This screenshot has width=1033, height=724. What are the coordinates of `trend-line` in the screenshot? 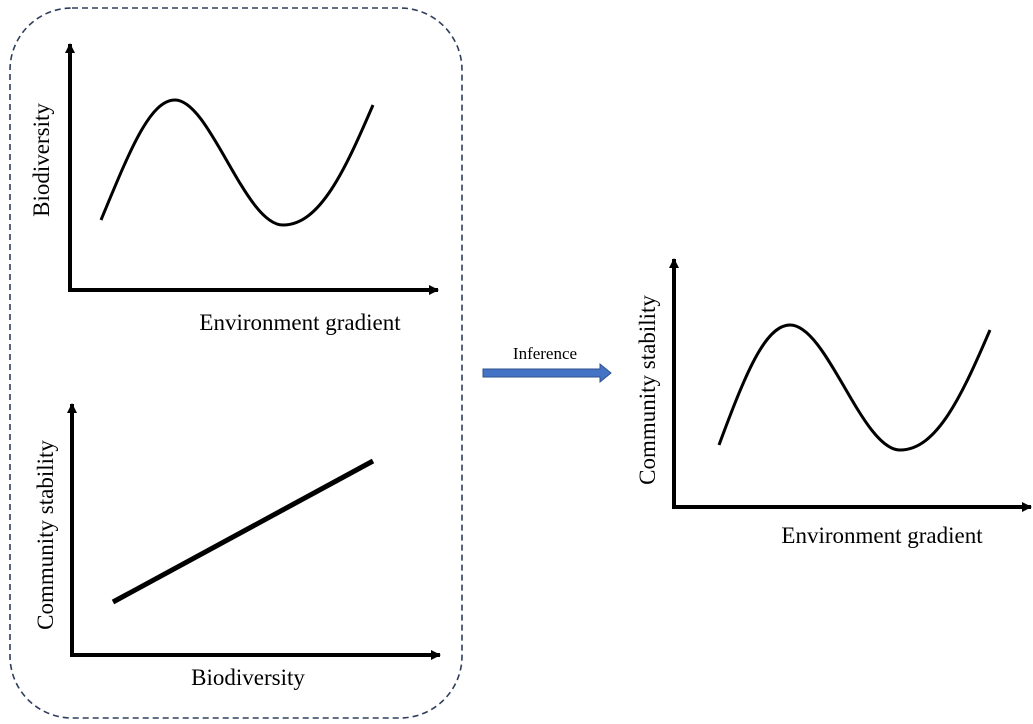 It's located at (243, 531).